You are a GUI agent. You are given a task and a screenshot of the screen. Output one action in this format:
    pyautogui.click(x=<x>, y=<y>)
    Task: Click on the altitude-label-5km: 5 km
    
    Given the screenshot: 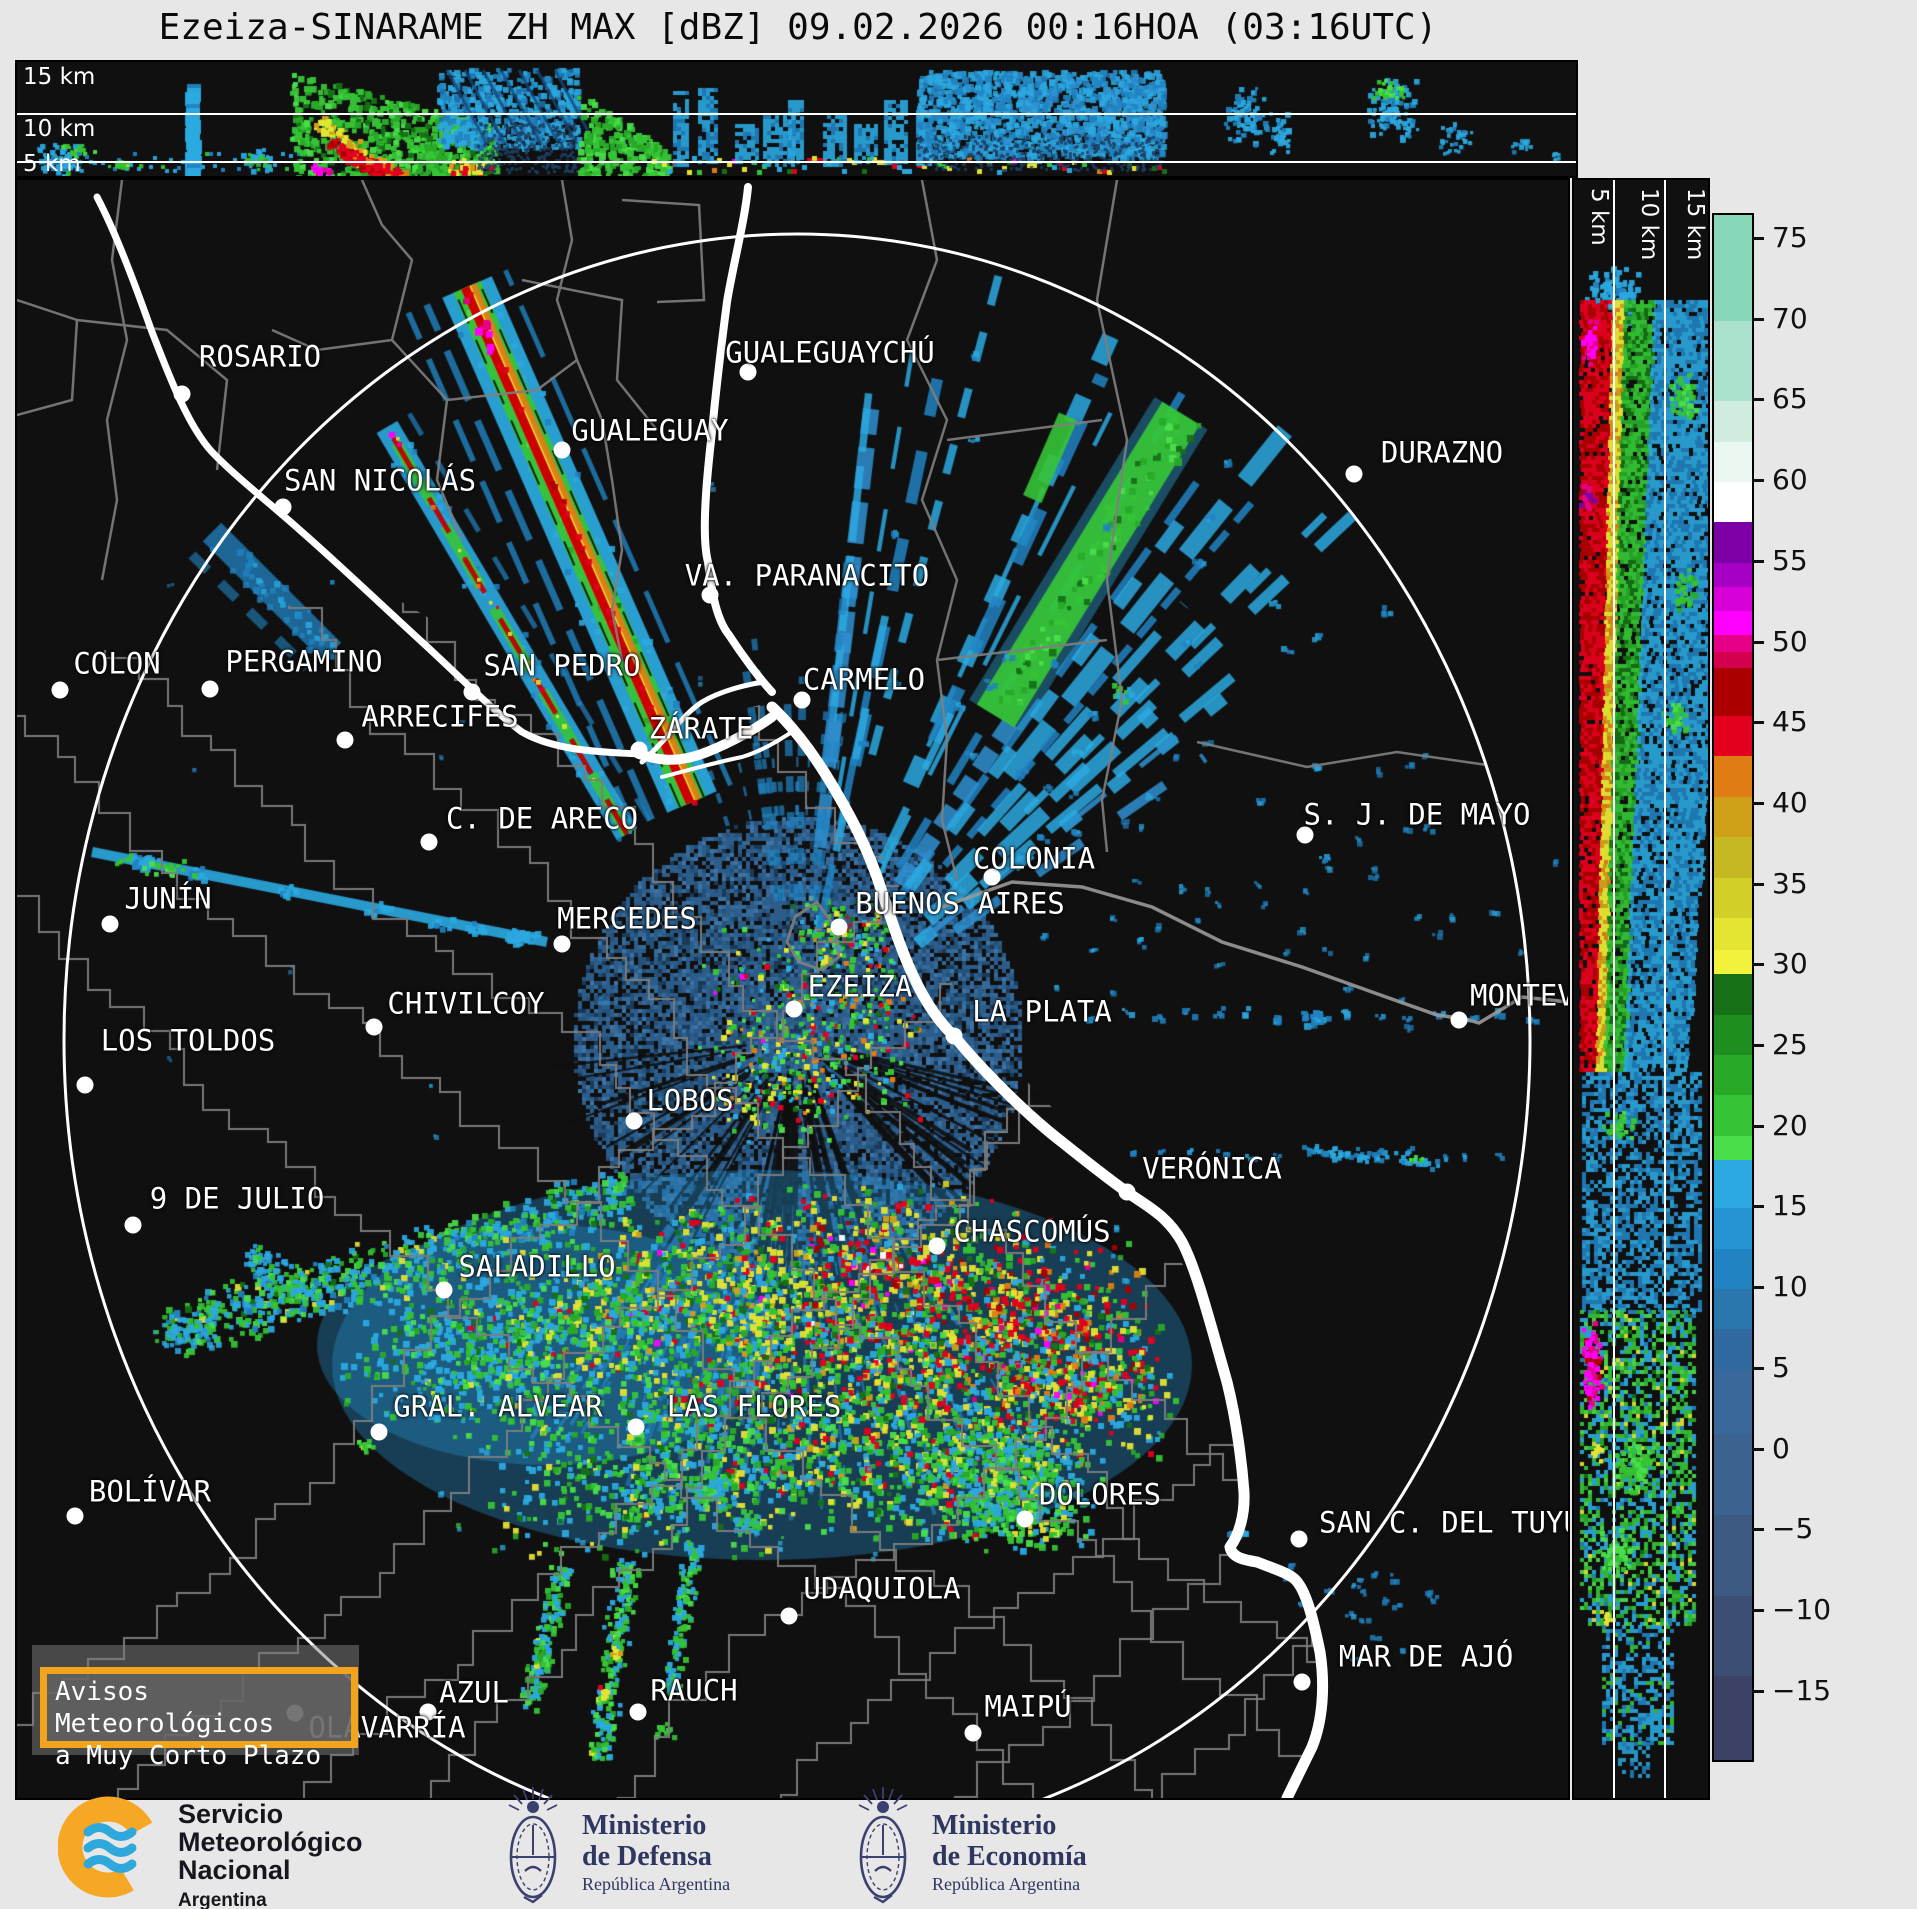 What is the action you would take?
    pyautogui.click(x=52, y=164)
    